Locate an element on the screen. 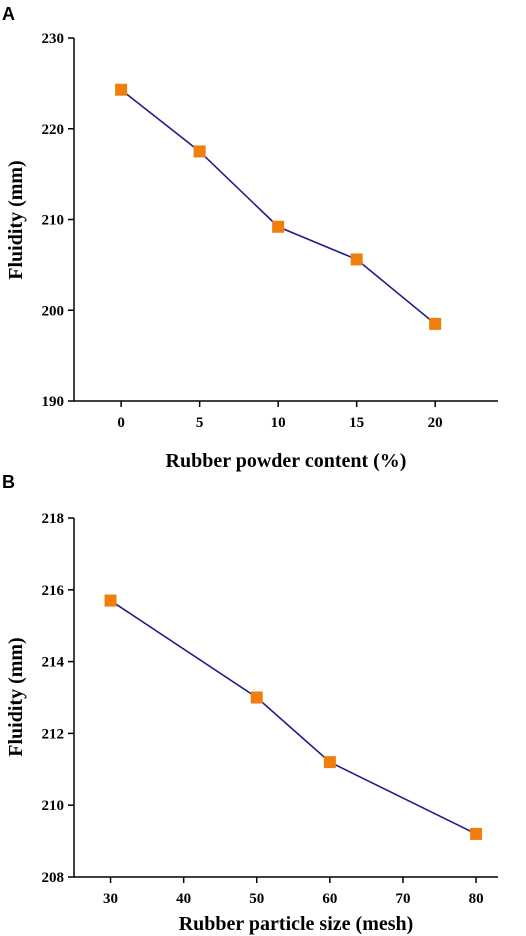  panel-b-x-tick-label: 70 is located at coordinates (402, 899).